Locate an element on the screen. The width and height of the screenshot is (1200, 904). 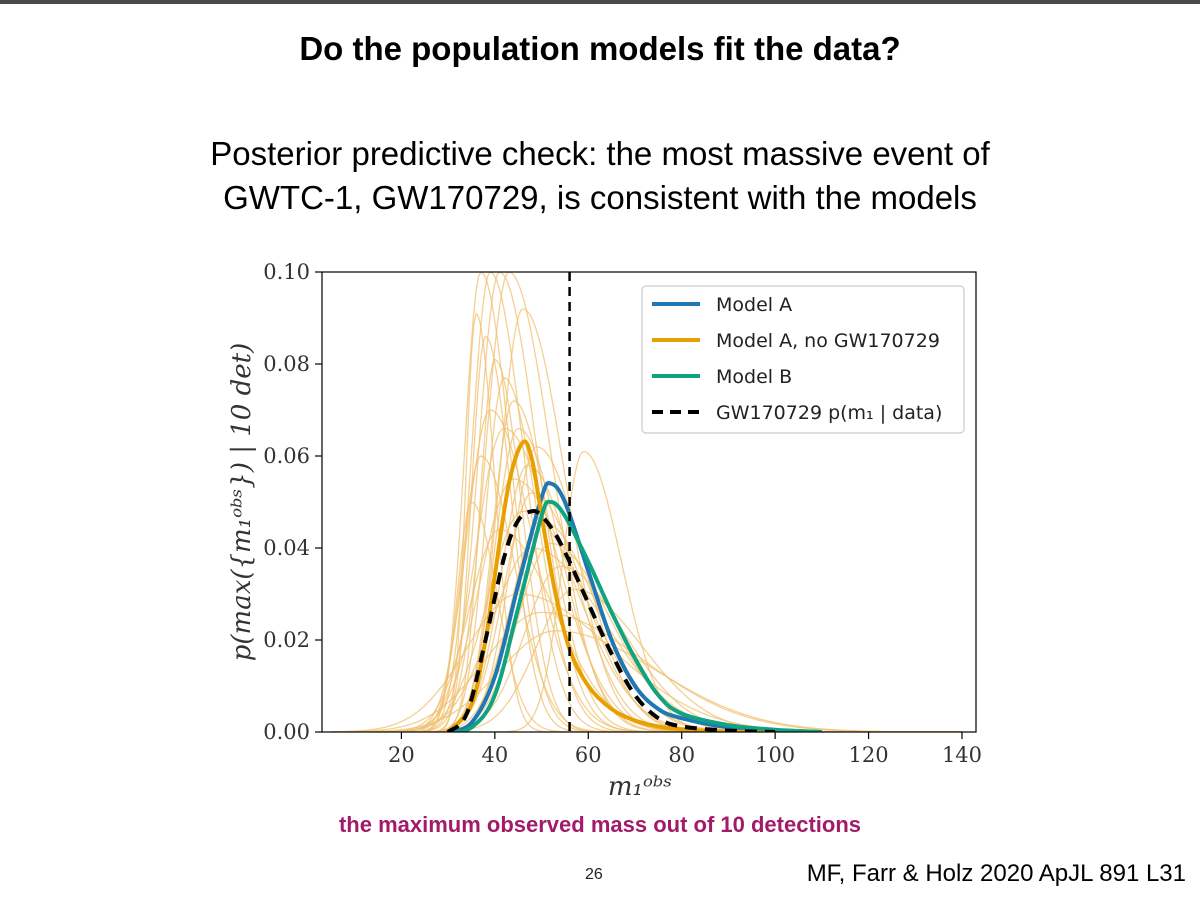
y-axis-label: p(max({m₁ᵒᵇˢ}) | 10 det) is located at coordinates (242, 502).